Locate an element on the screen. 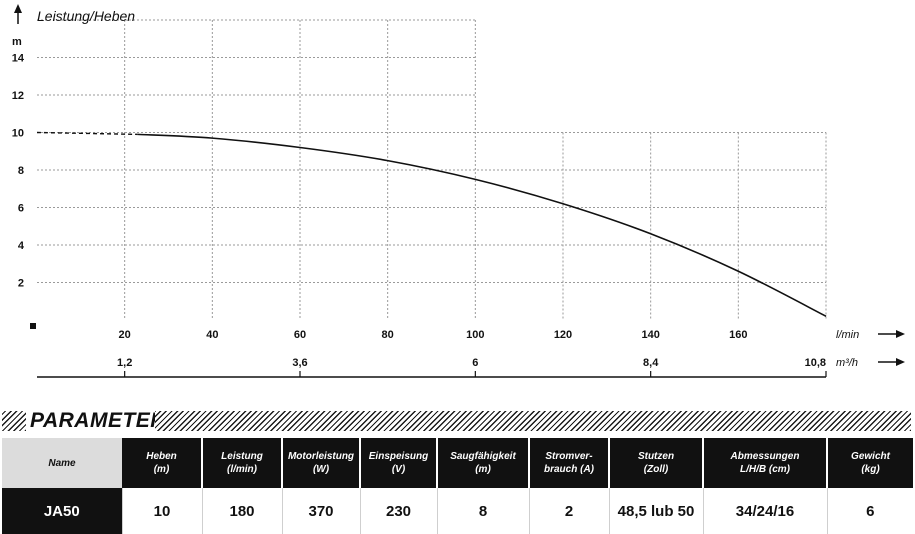 The width and height of the screenshot is (915, 534). x2-tick-label: 10,8 is located at coordinates (815, 363).